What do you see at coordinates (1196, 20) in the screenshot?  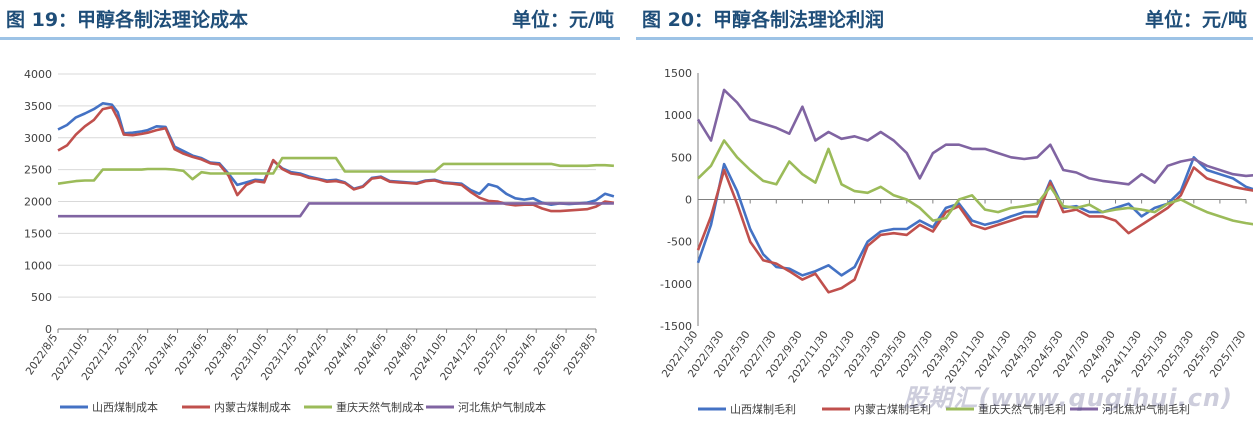 I see `right-chart-unit: 单位：元/吨` at bounding box center [1196, 20].